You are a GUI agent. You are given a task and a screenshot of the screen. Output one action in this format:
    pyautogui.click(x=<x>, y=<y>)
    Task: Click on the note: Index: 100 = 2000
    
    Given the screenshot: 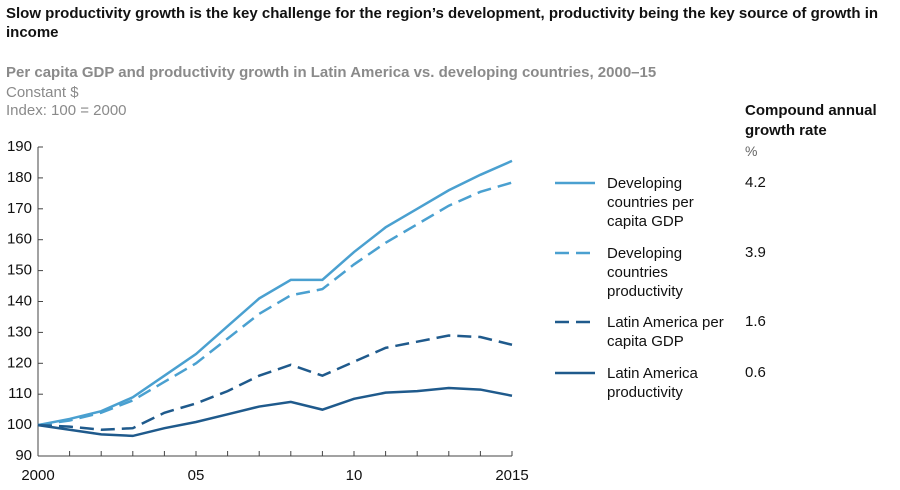 What is the action you would take?
    pyautogui.click(x=66, y=110)
    